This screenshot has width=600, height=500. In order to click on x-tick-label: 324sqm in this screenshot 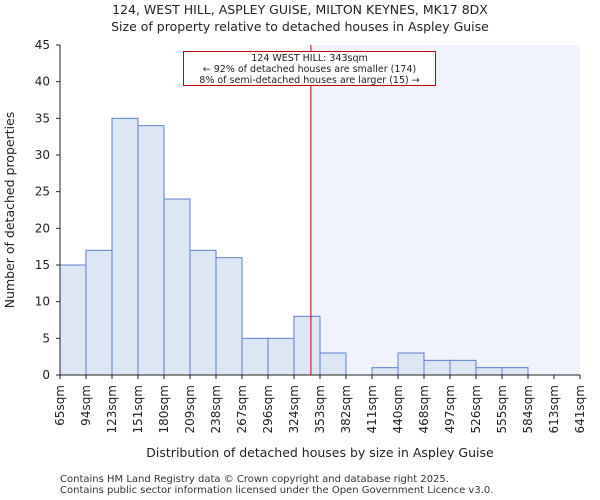, I will do `click(294, 409)`.